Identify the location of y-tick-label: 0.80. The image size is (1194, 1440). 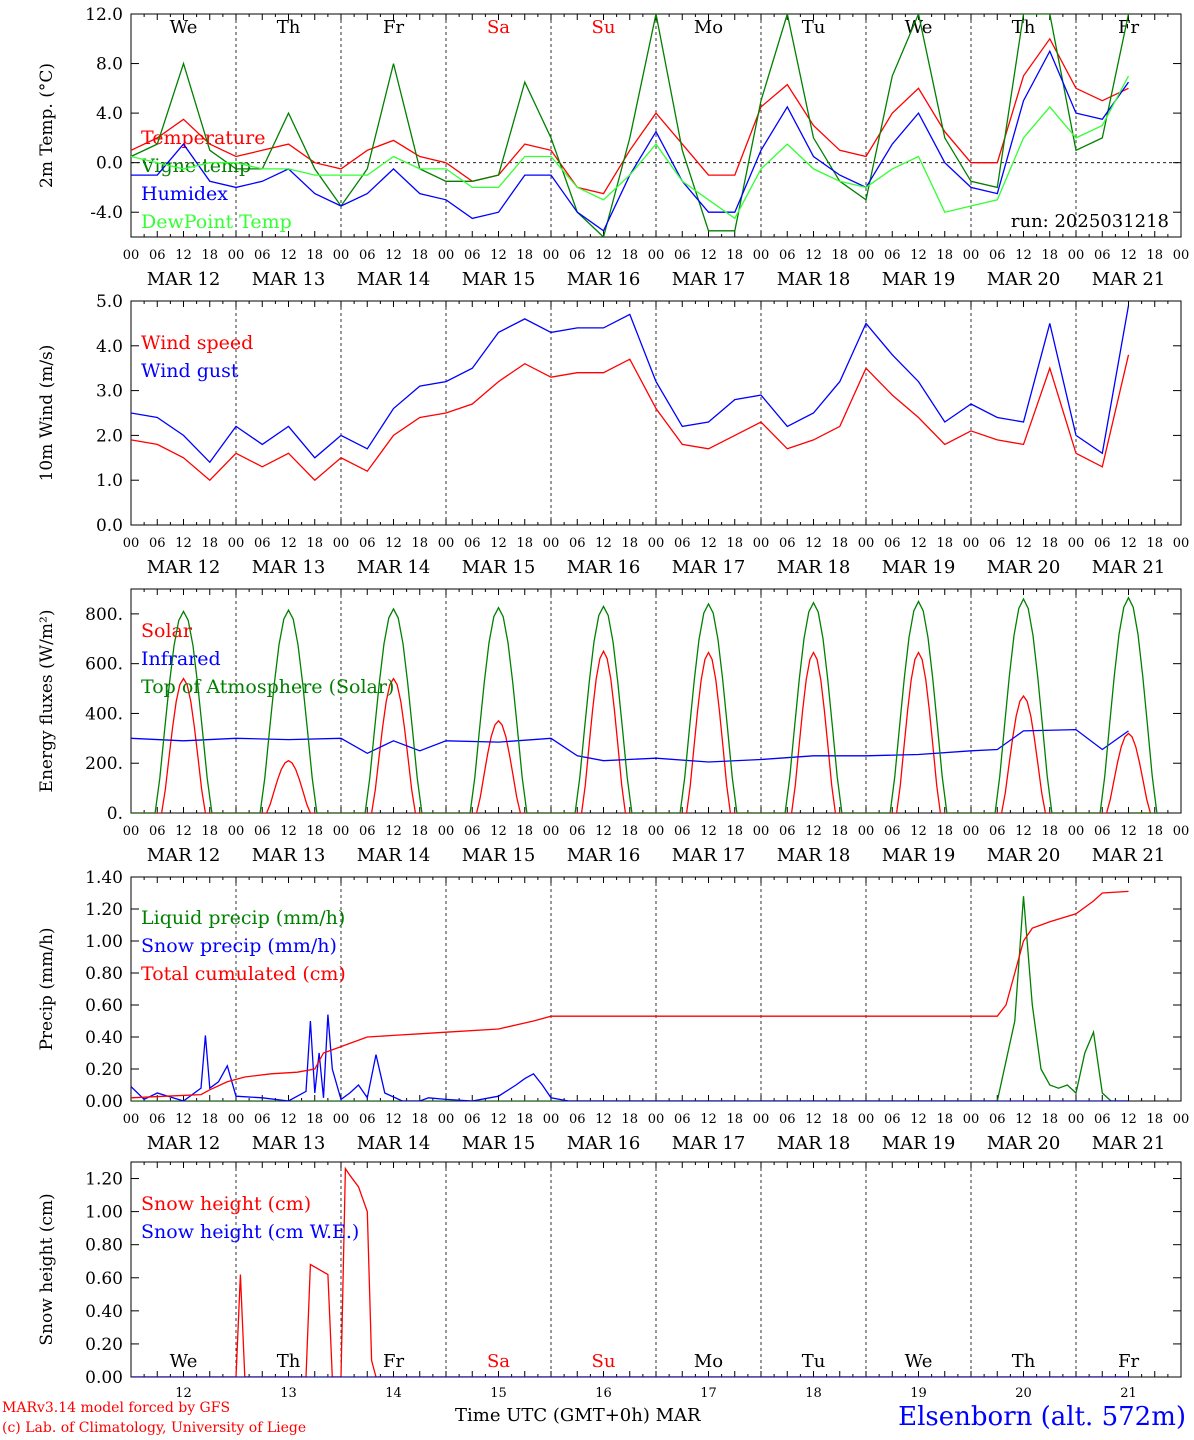
(104, 974).